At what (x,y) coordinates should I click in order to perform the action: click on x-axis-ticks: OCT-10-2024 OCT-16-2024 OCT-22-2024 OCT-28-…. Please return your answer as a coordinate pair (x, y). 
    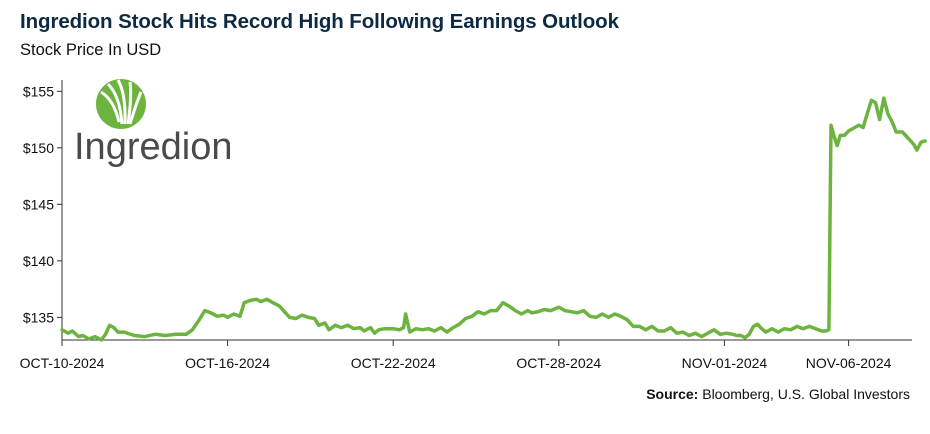
    Looking at the image, I should click on (456, 355).